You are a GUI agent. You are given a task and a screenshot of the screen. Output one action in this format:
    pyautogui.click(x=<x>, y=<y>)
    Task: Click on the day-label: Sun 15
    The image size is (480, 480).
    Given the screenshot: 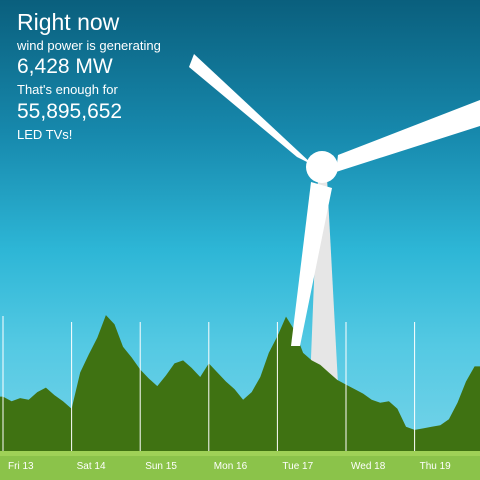 What is the action you would take?
    pyautogui.click(x=161, y=466)
    